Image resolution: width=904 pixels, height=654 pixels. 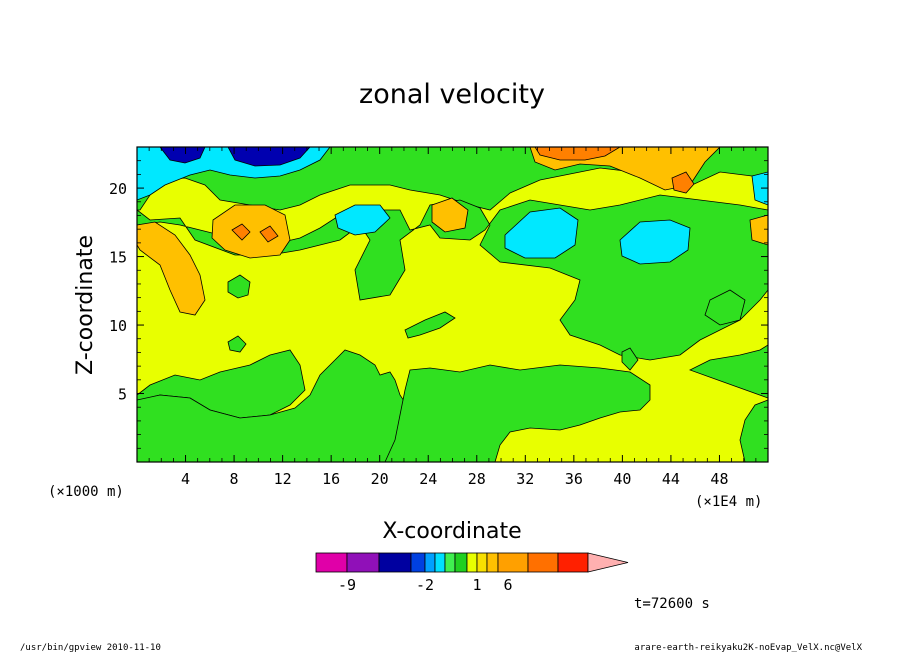 I want to click on field-green-rightmid, so click(x=725, y=307).